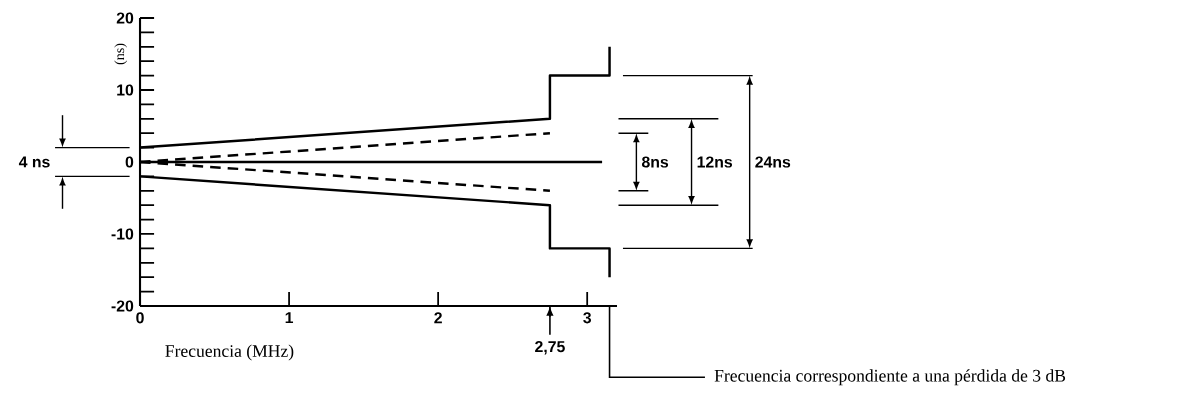  What do you see at coordinates (122, 234) in the screenshot?
I see `y-tick-label: -10` at bounding box center [122, 234].